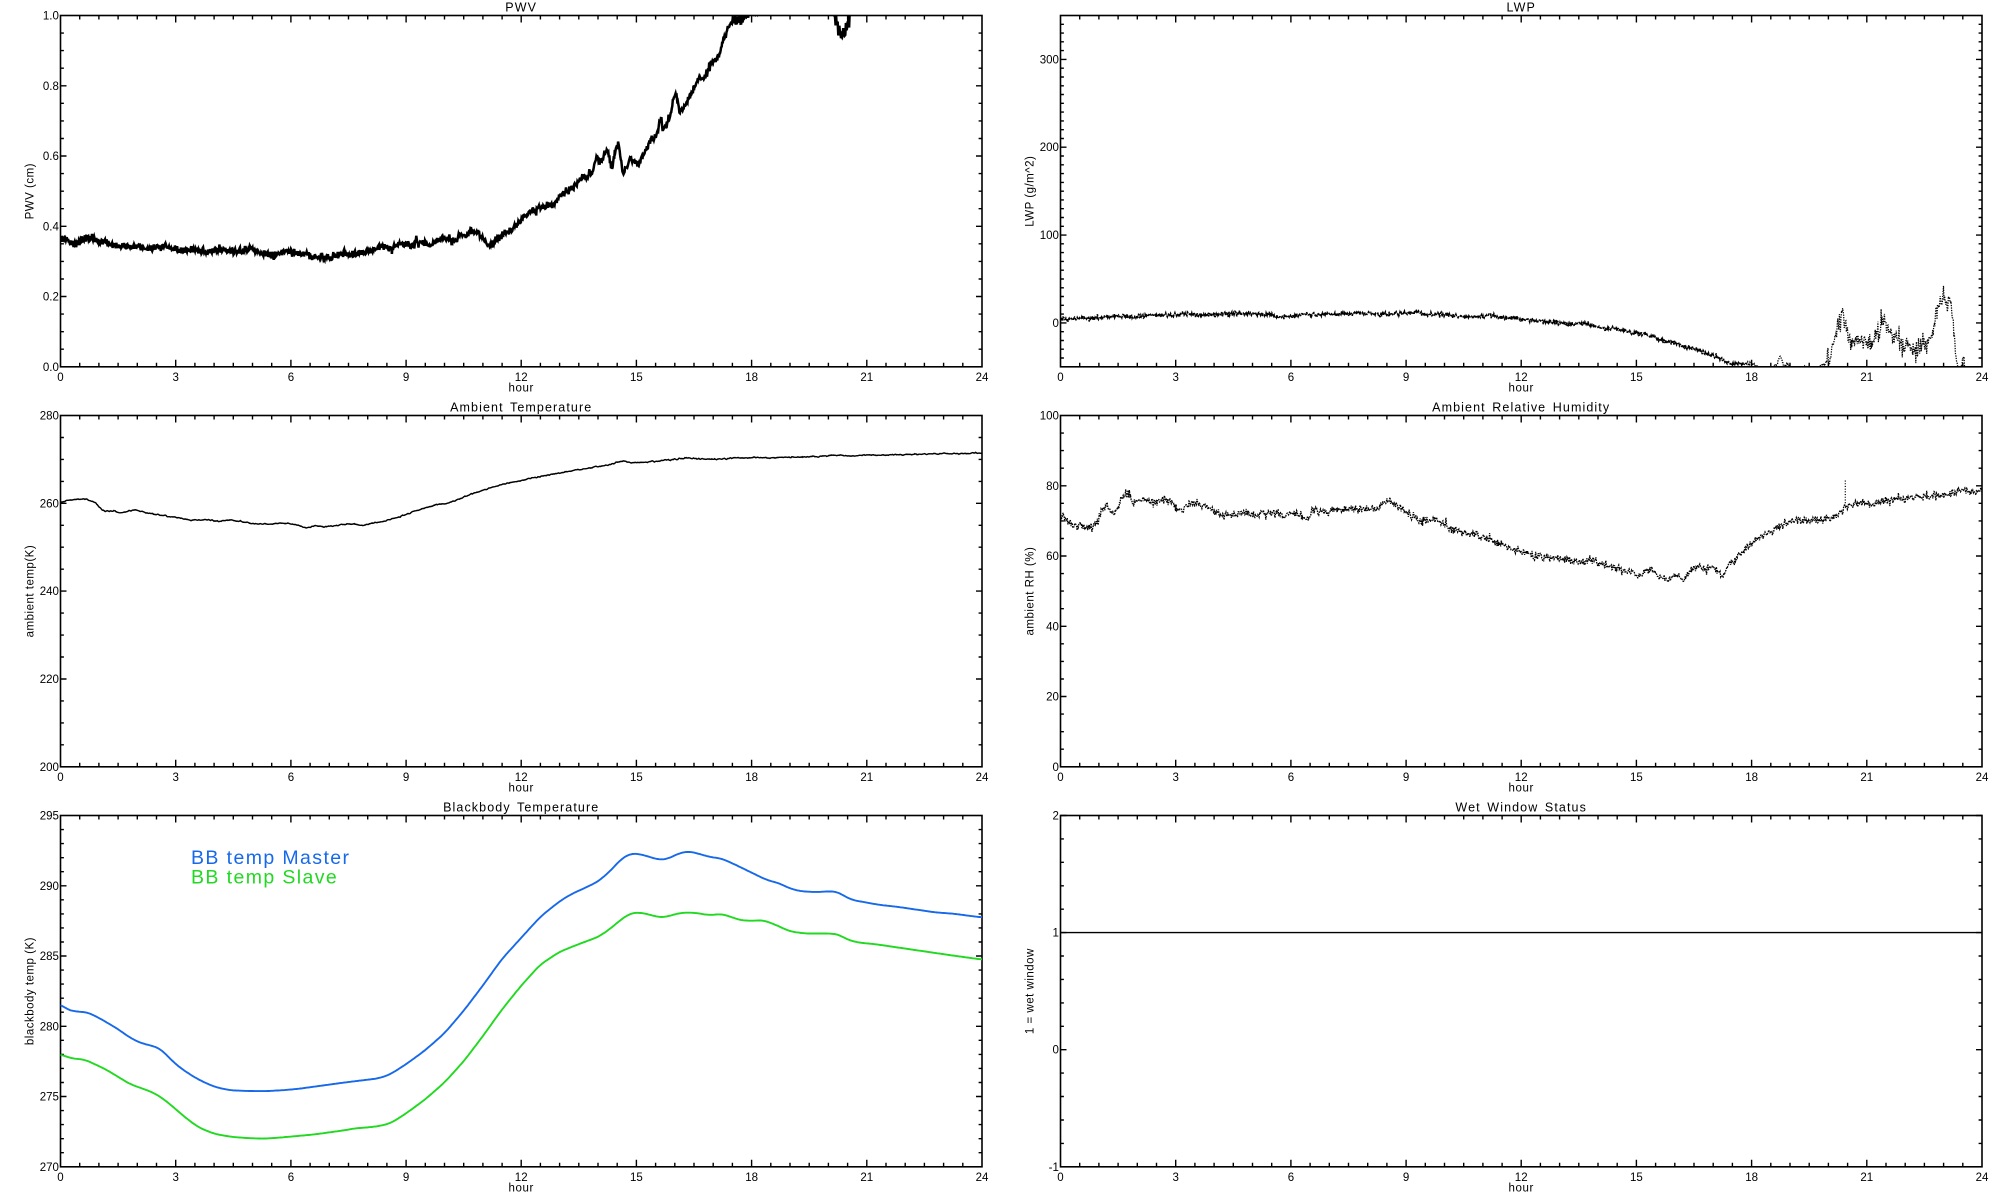 This screenshot has height=1200, width=2000. What do you see at coordinates (1052, 627) in the screenshot?
I see `svg-text: 40` at bounding box center [1052, 627].